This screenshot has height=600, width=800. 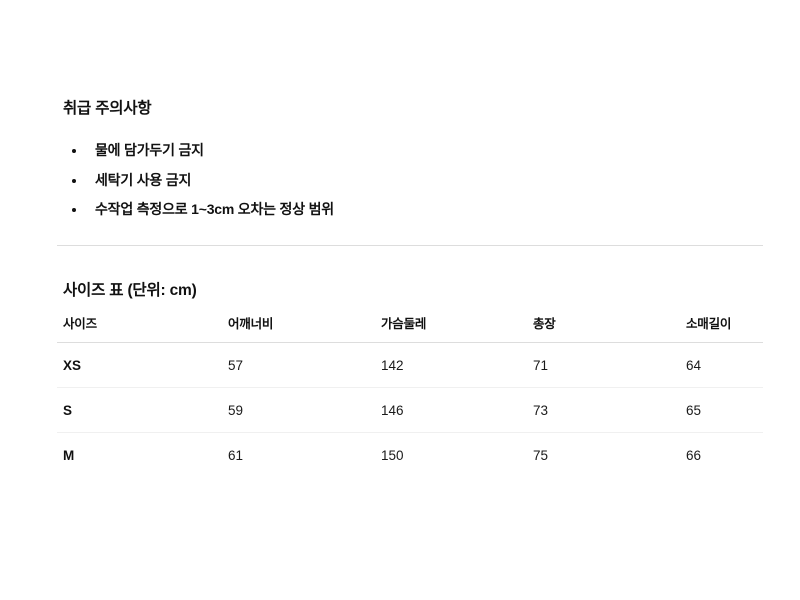 What do you see at coordinates (130, 290) in the screenshot?
I see `size-chart-heading: 사이즈 표 (단위: cm)` at bounding box center [130, 290].